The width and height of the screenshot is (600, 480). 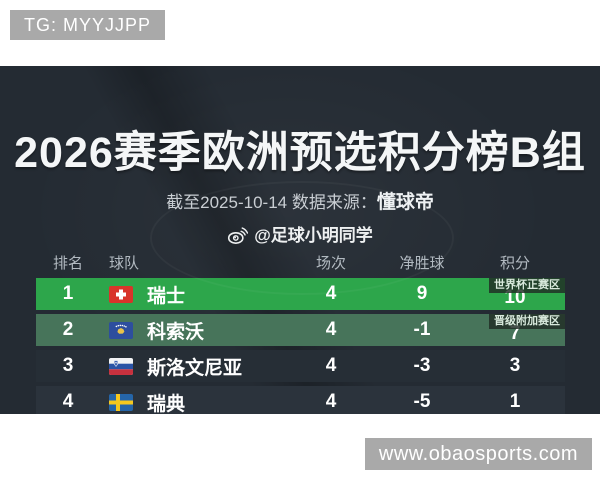 I want to click on points-cell: 3, so click(x=515, y=366).